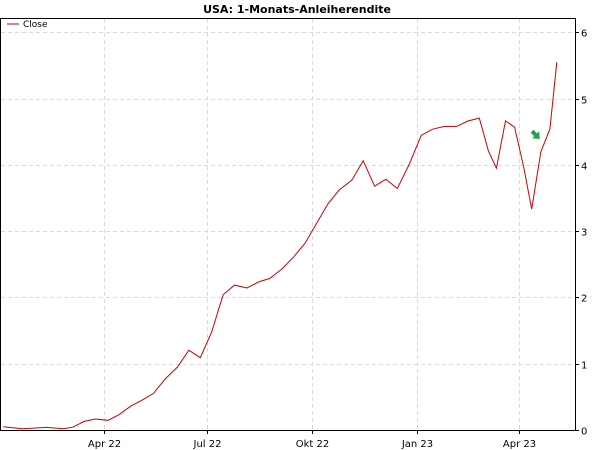 Image resolution: width=595 pixels, height=450 pixels. I want to click on annotation-arrow, so click(535, 134).